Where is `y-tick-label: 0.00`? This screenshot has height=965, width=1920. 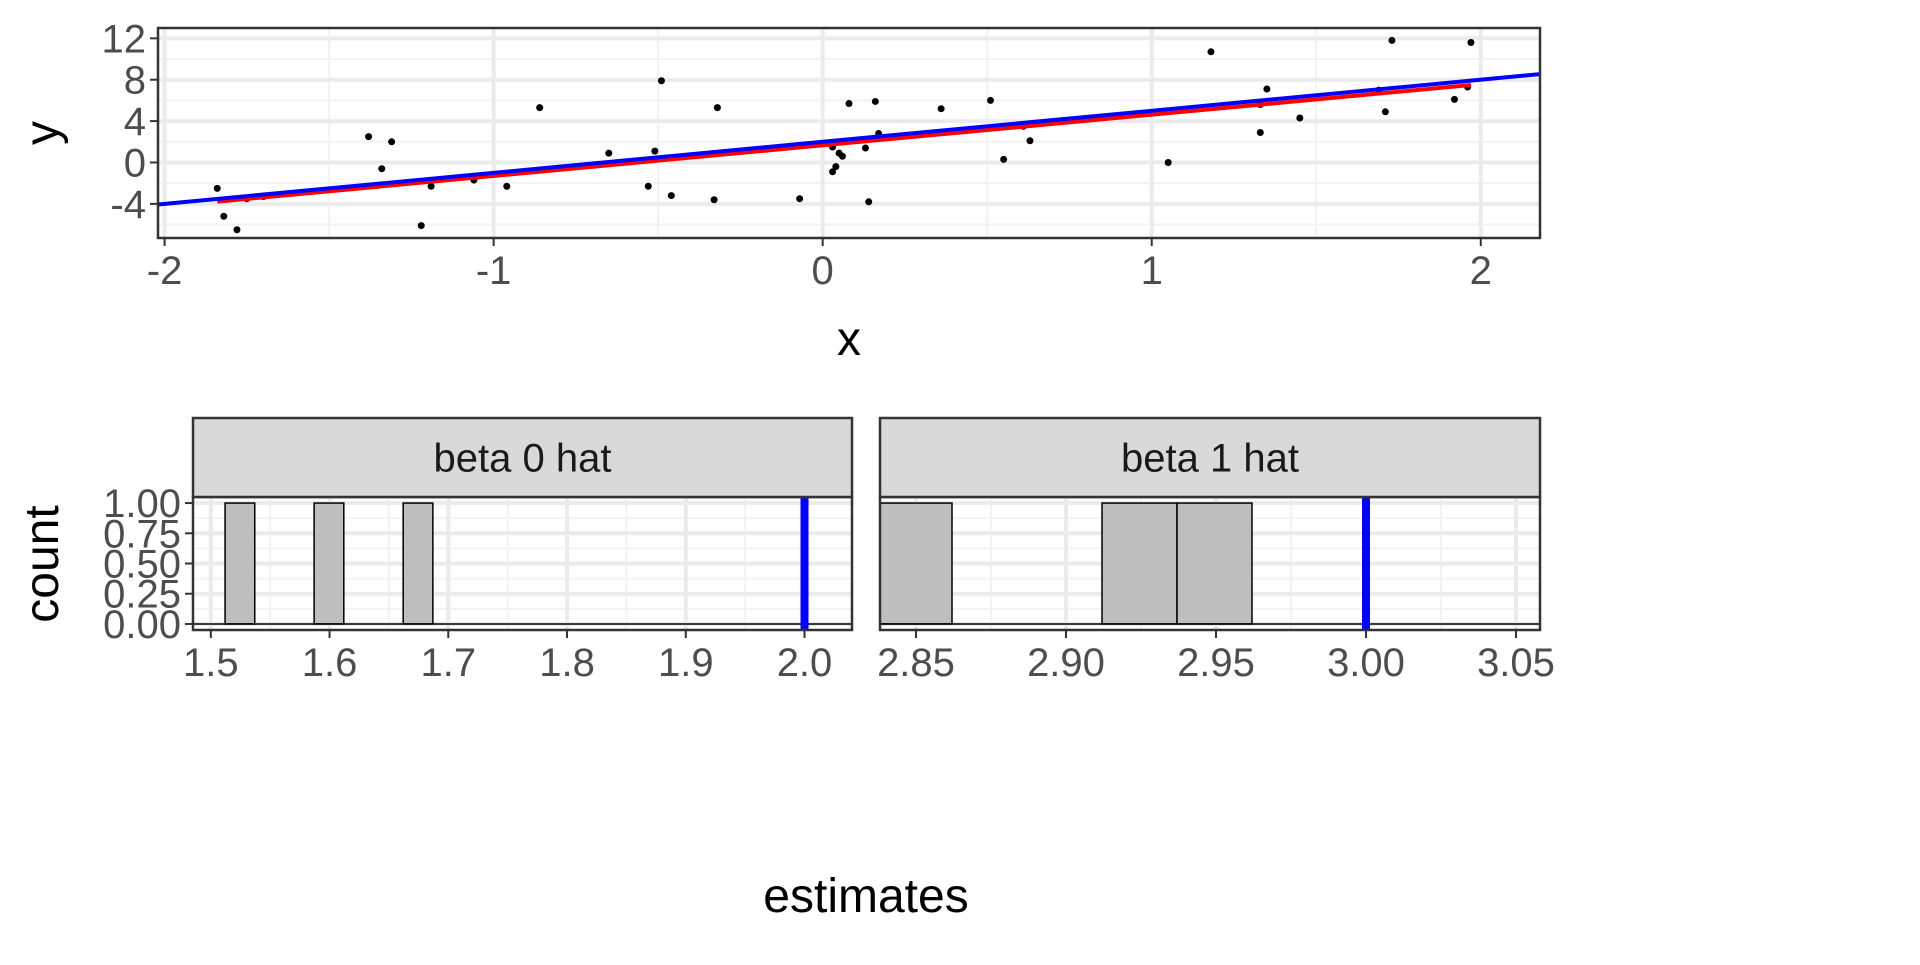
y-tick-label: 0.00 is located at coordinates (142, 625).